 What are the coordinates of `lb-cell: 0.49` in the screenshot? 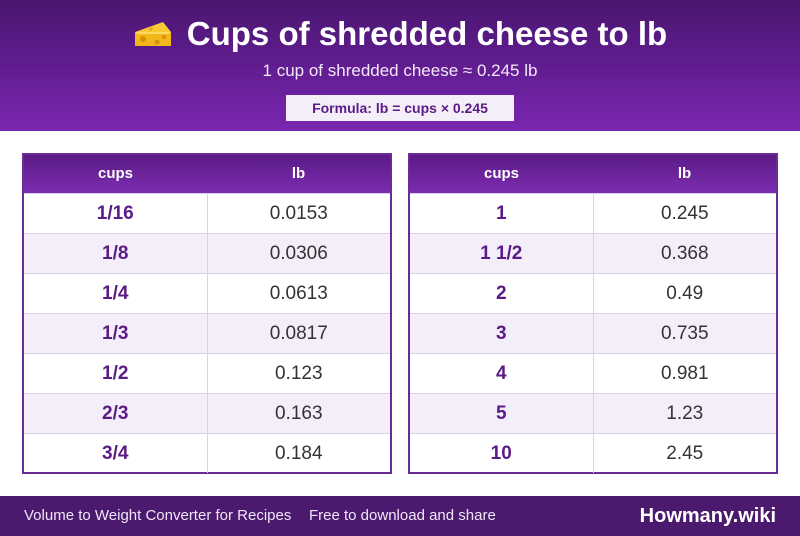 It's located at (685, 293).